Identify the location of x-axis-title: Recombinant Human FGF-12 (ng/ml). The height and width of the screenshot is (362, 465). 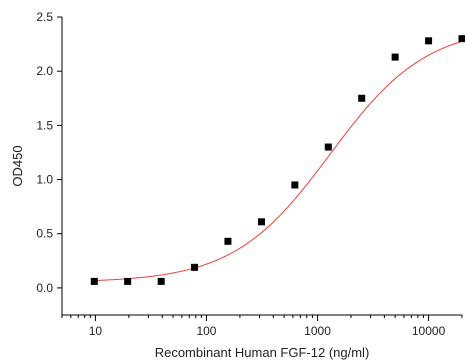
(262, 352).